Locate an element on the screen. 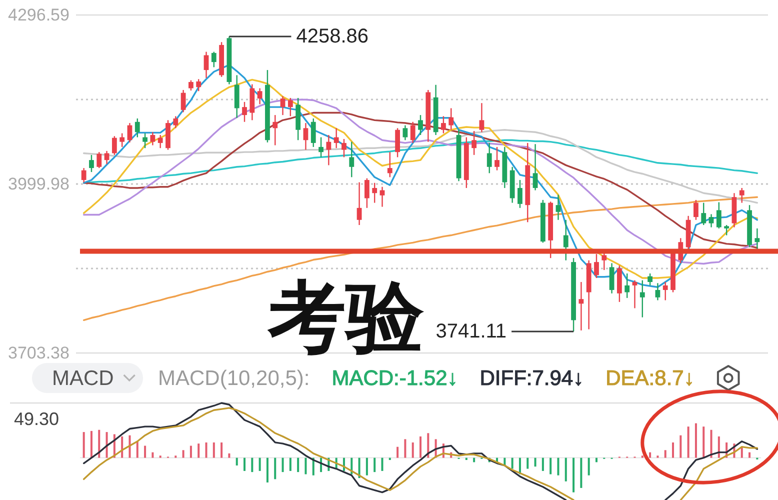 Image resolution: width=778 pixels, height=500 pixels. text: DEA:8.7↓ is located at coordinates (650, 378).